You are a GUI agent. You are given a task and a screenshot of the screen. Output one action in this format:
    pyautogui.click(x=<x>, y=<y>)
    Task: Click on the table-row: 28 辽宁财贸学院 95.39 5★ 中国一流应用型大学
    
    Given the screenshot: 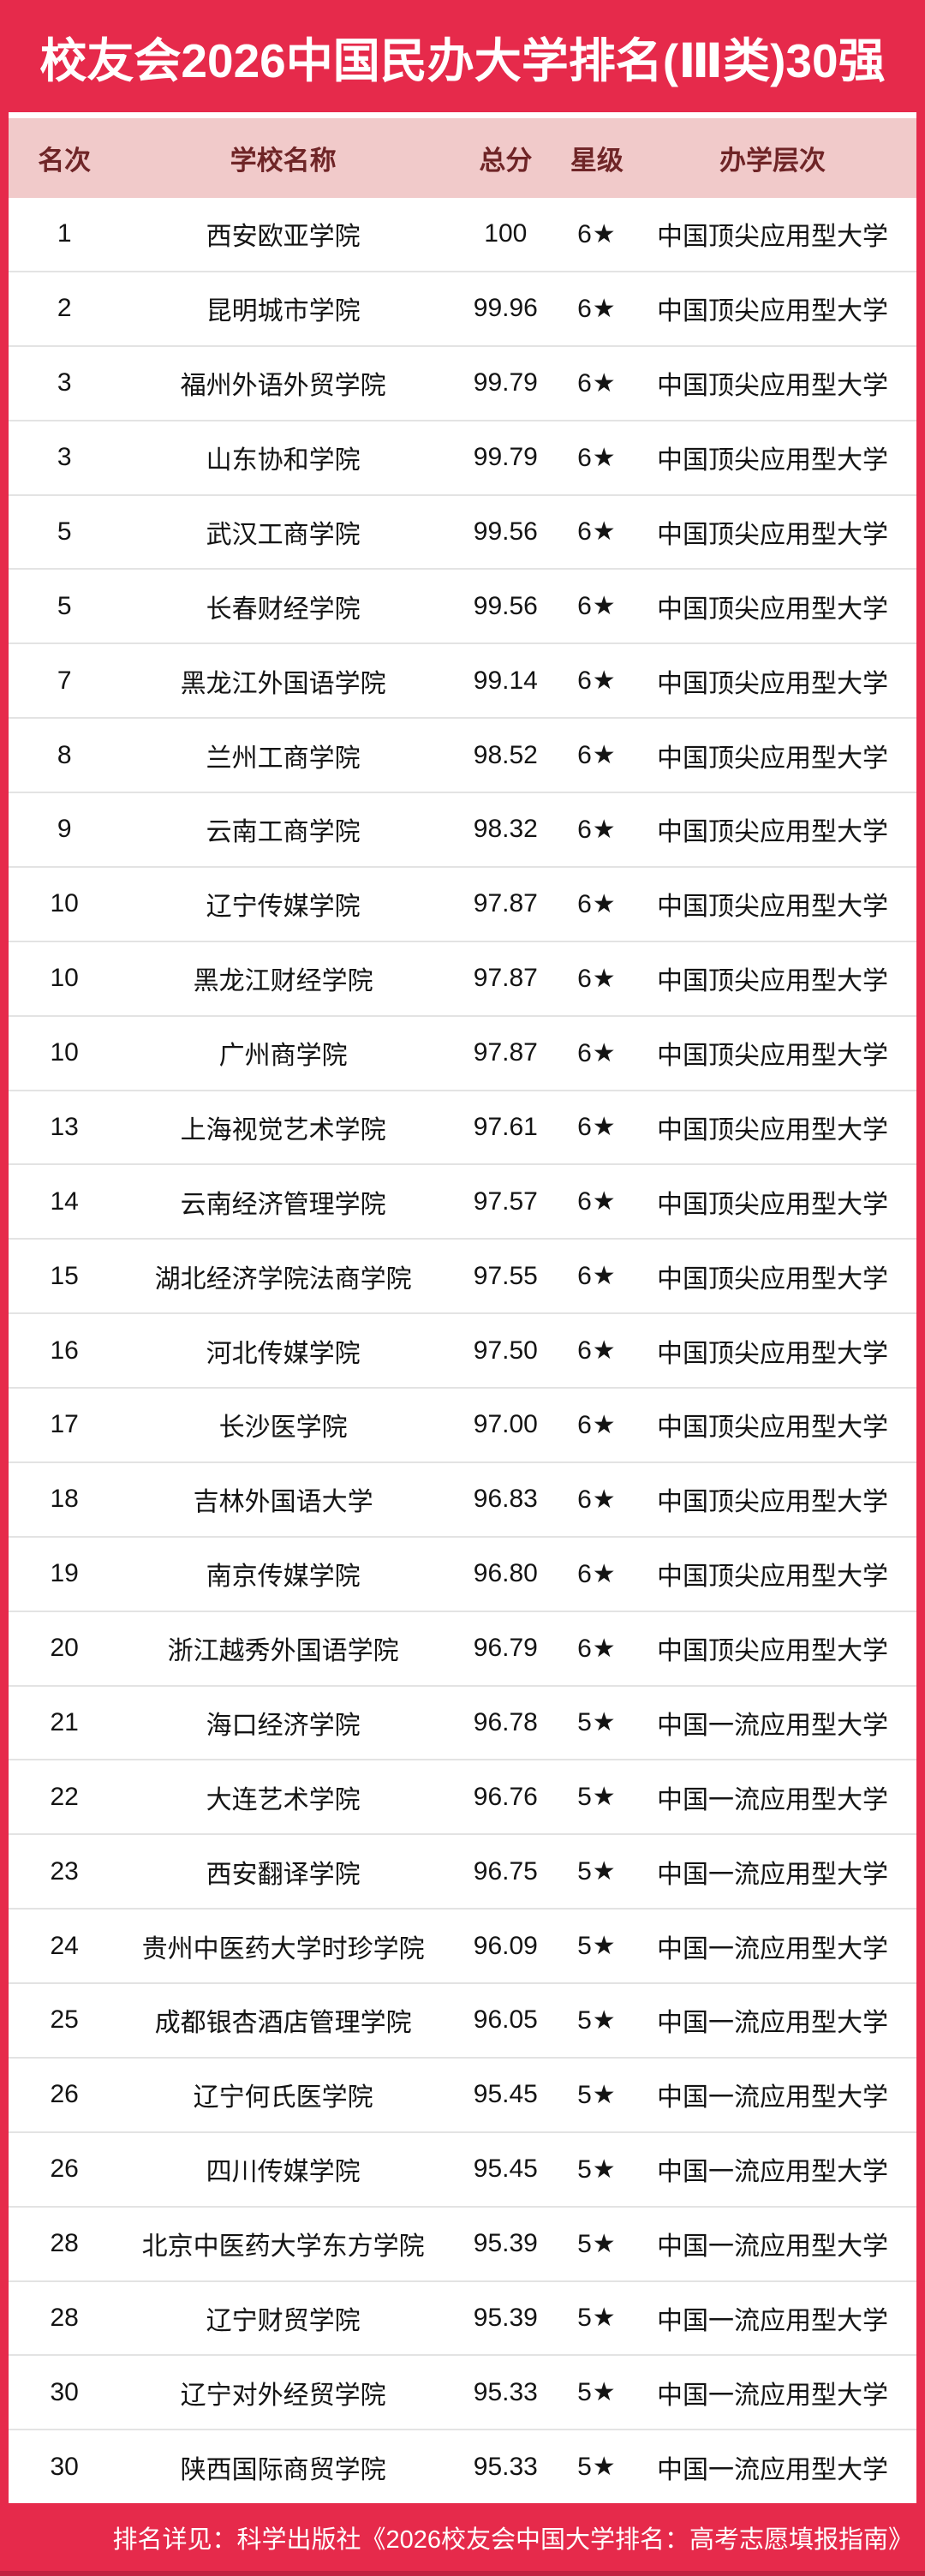 What is the action you would take?
    pyautogui.click(x=462, y=2317)
    